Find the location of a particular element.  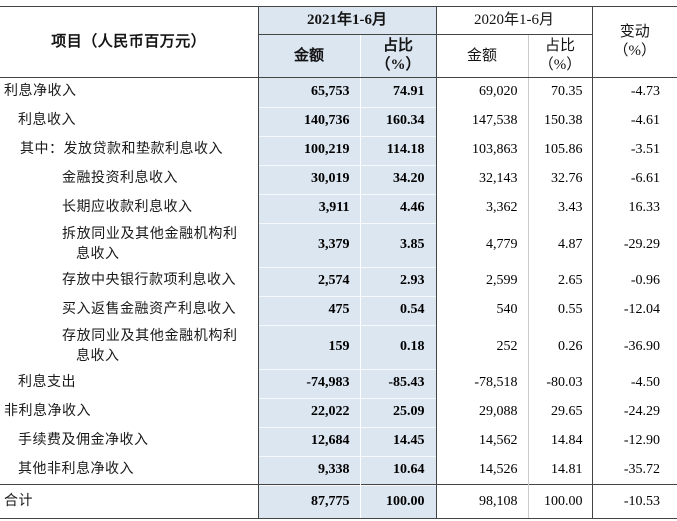

row-label: 拆放同业及其他金融机构利息收入 is located at coordinates (129, 245).